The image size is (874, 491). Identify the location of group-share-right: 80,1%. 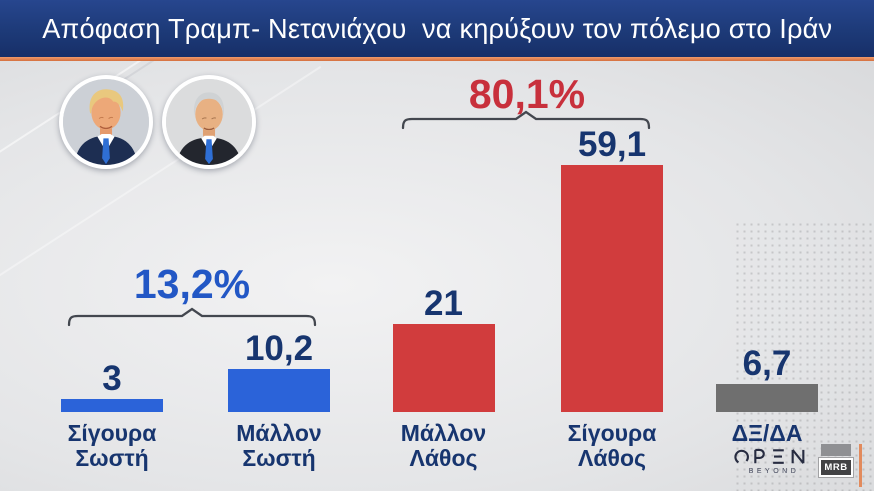
(527, 94).